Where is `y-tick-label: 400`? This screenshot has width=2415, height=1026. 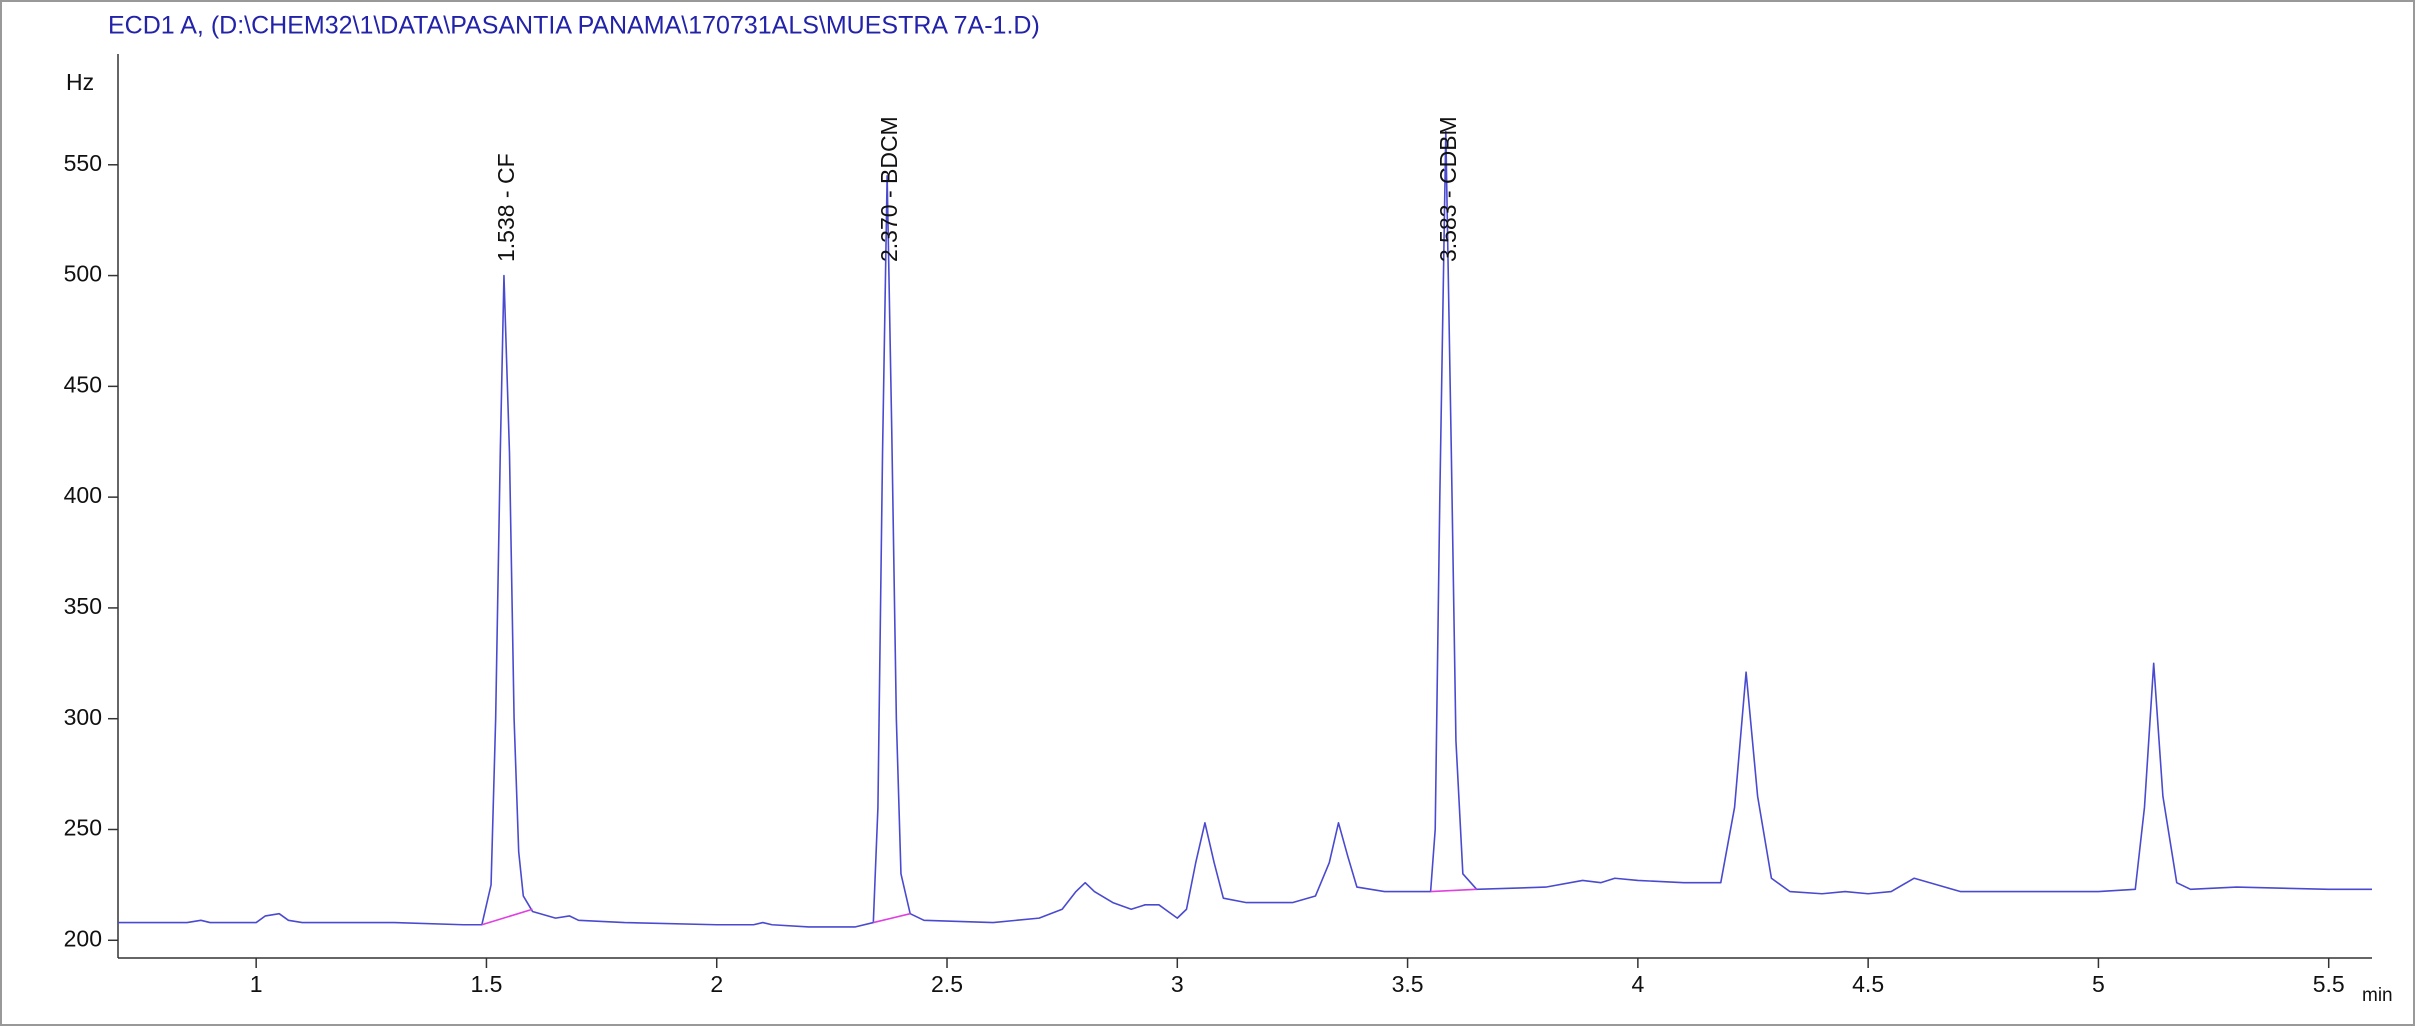
y-tick-label: 400 is located at coordinates (83, 495).